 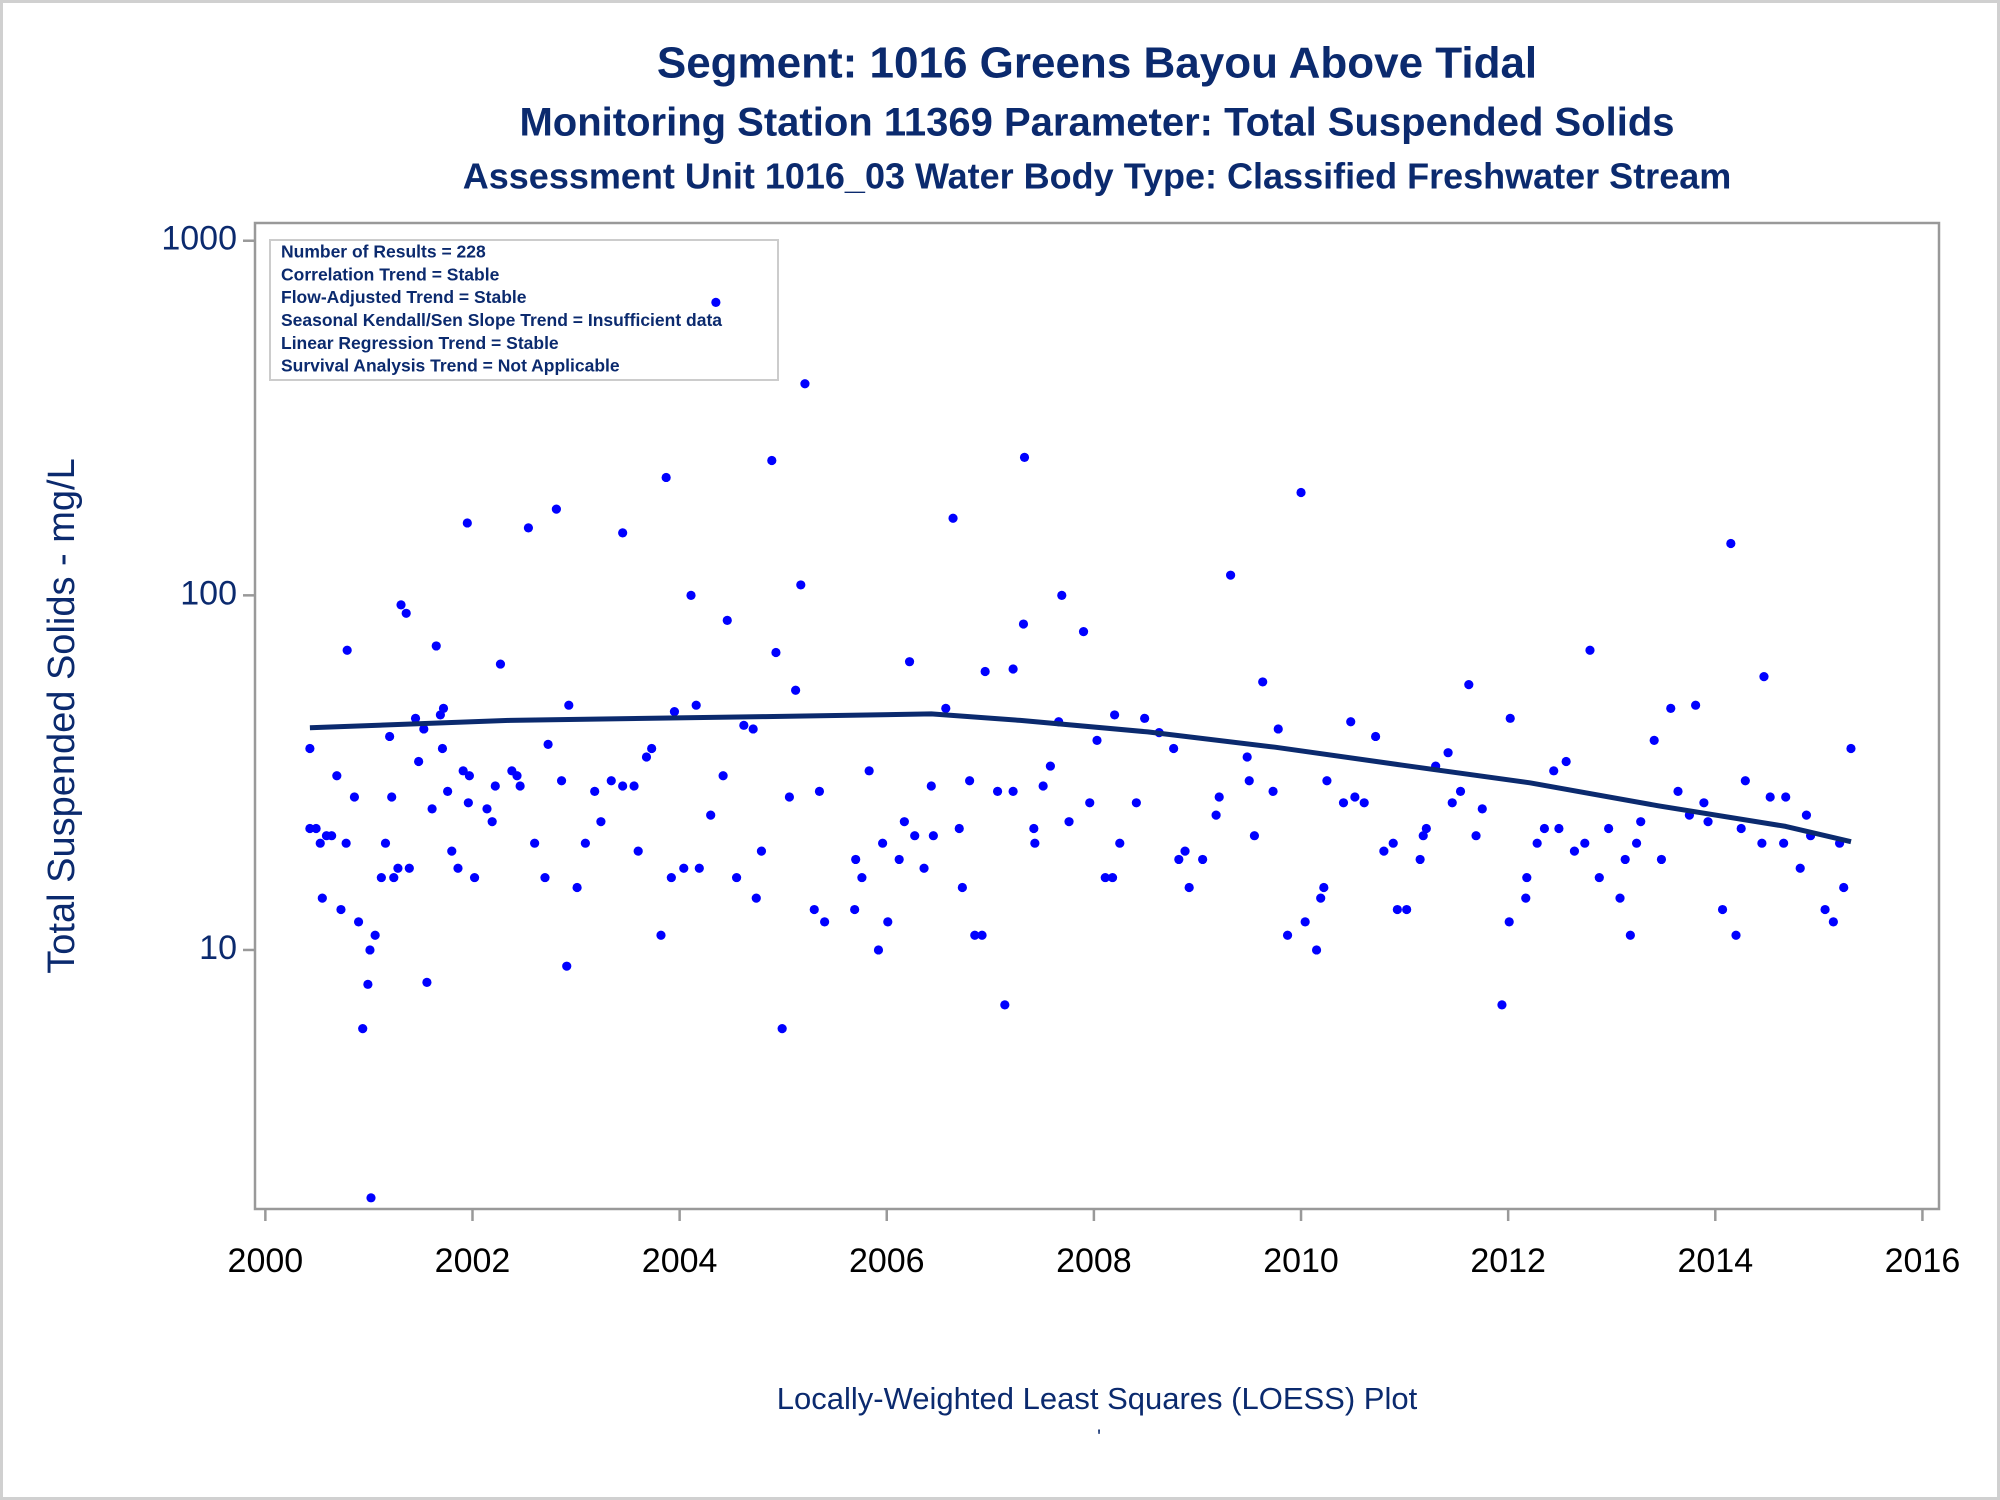 What do you see at coordinates (404, 297) in the screenshot?
I see `inset-text: Flow-Adjusted Trend = Stable` at bounding box center [404, 297].